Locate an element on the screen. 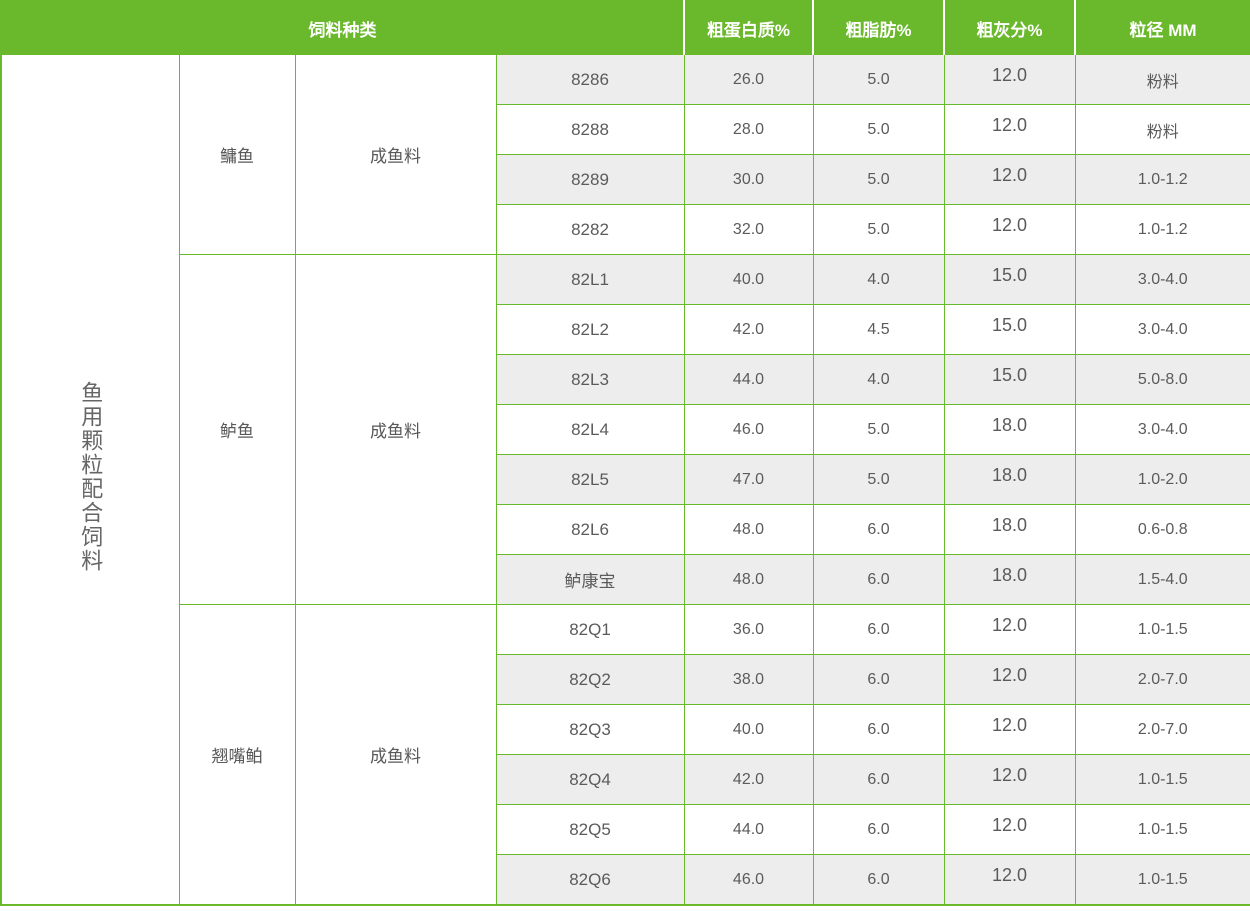  product-code-cell: 82L3 is located at coordinates (590, 379).